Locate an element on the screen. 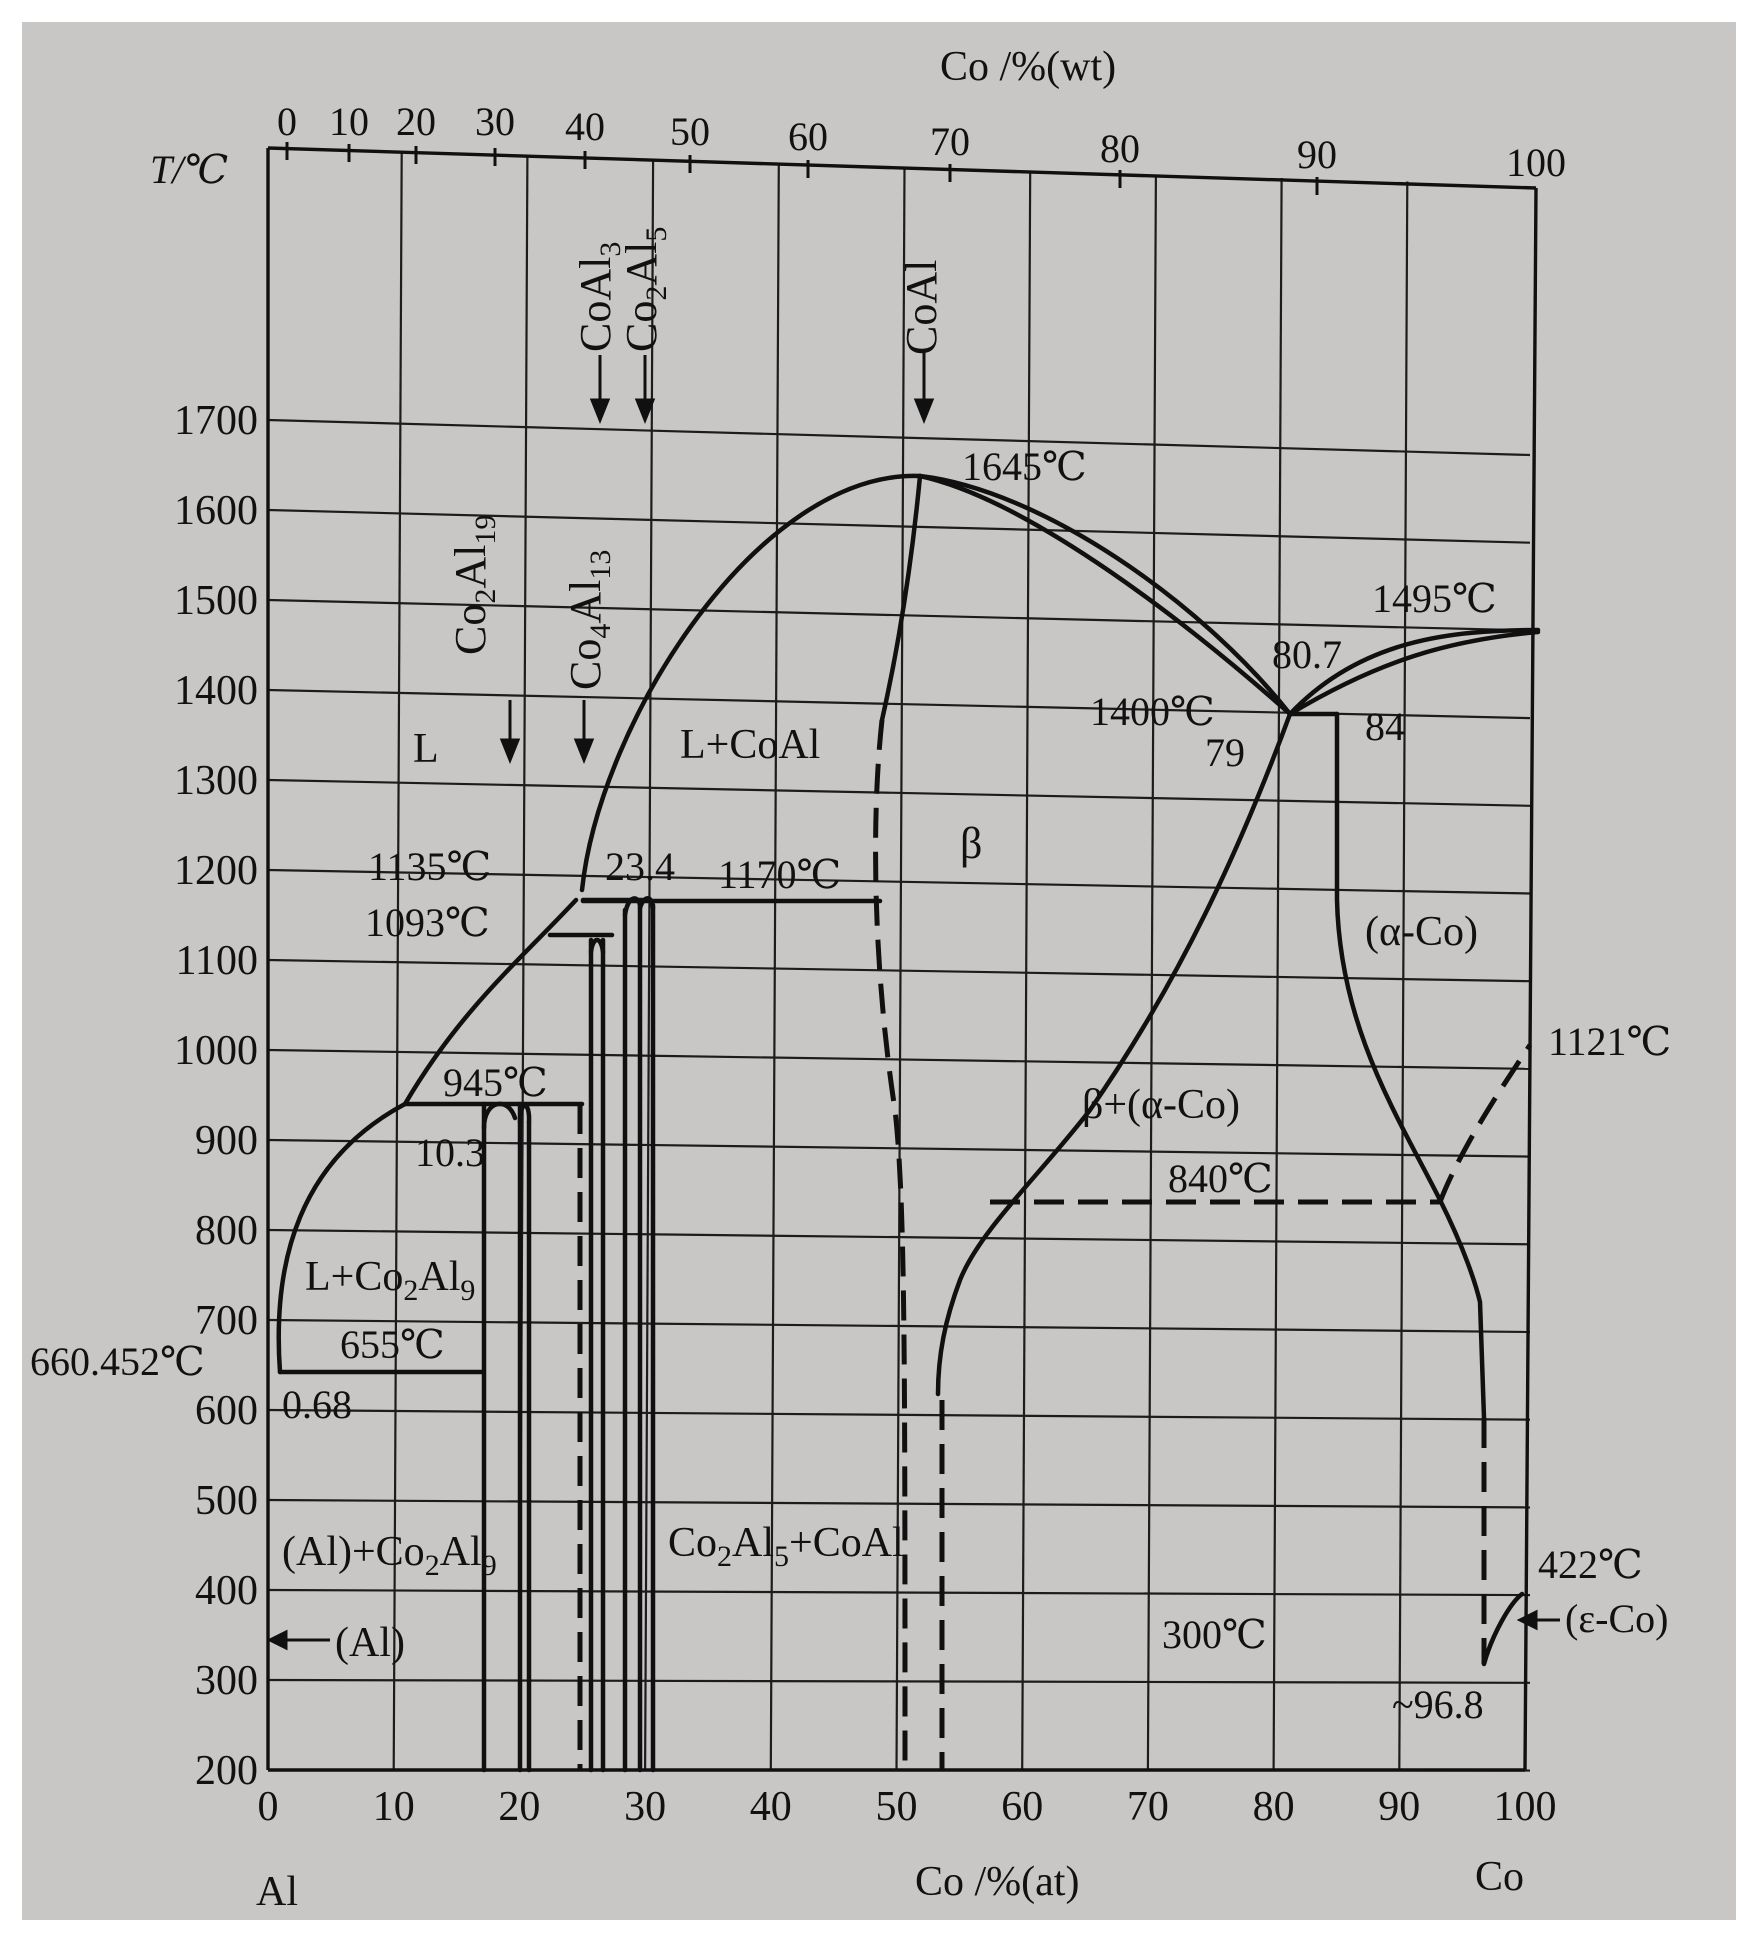  compound-co2al5: Co2Al5 is located at coordinates (645, 289).